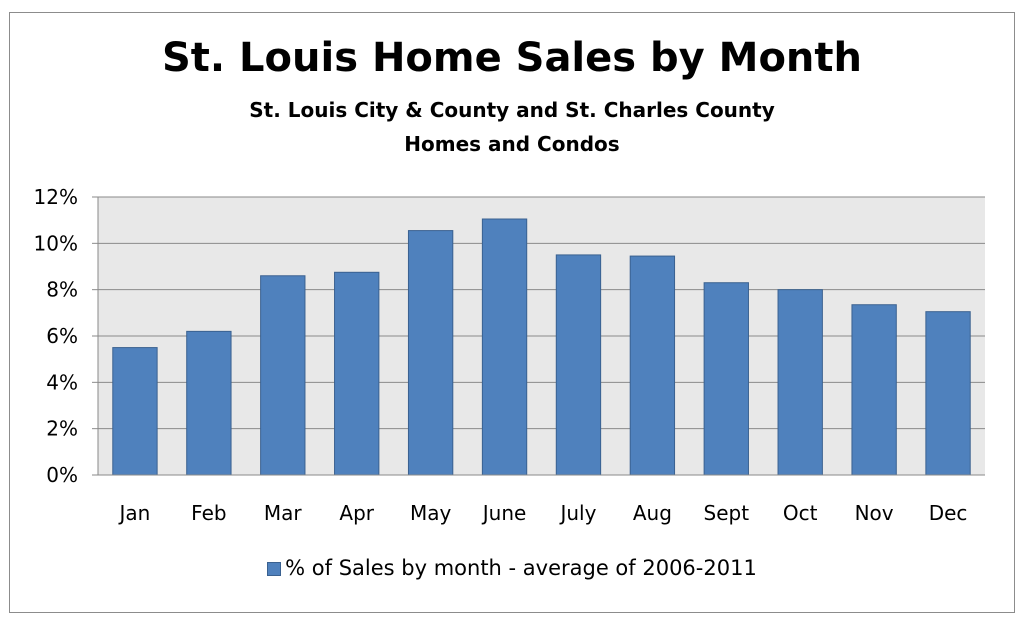  Describe the element at coordinates (874, 513) in the screenshot. I see `x-tick-label: Nov` at that location.